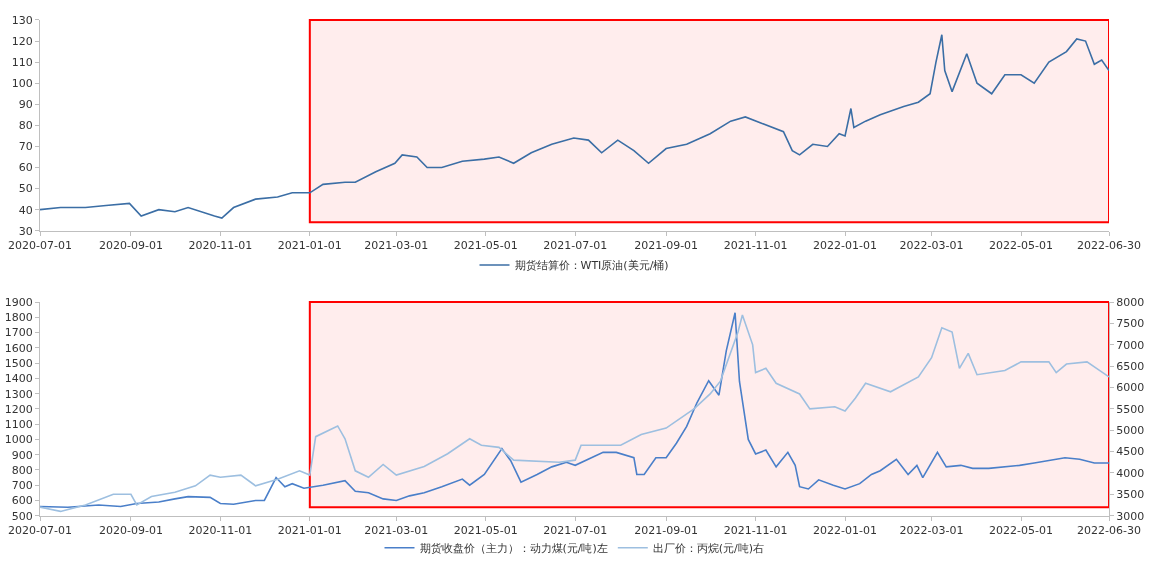 This screenshot has width=1154, height=585. I want to click on y-tick-label: 1000, so click(18, 440).